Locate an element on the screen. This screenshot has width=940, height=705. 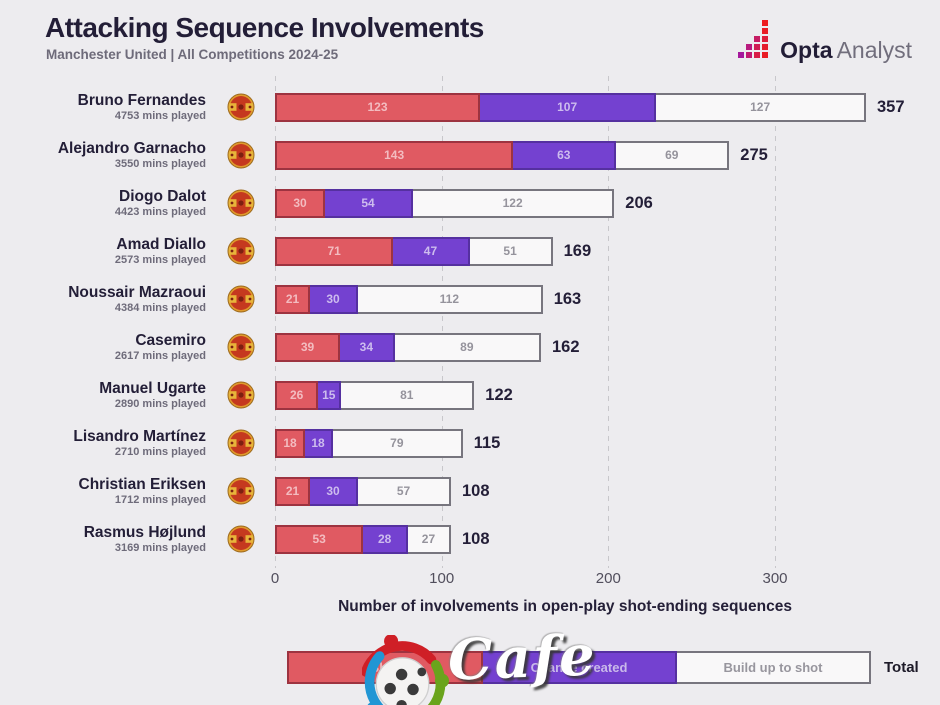
bar-segment-chance-created: 15 is located at coordinates (329, 395).